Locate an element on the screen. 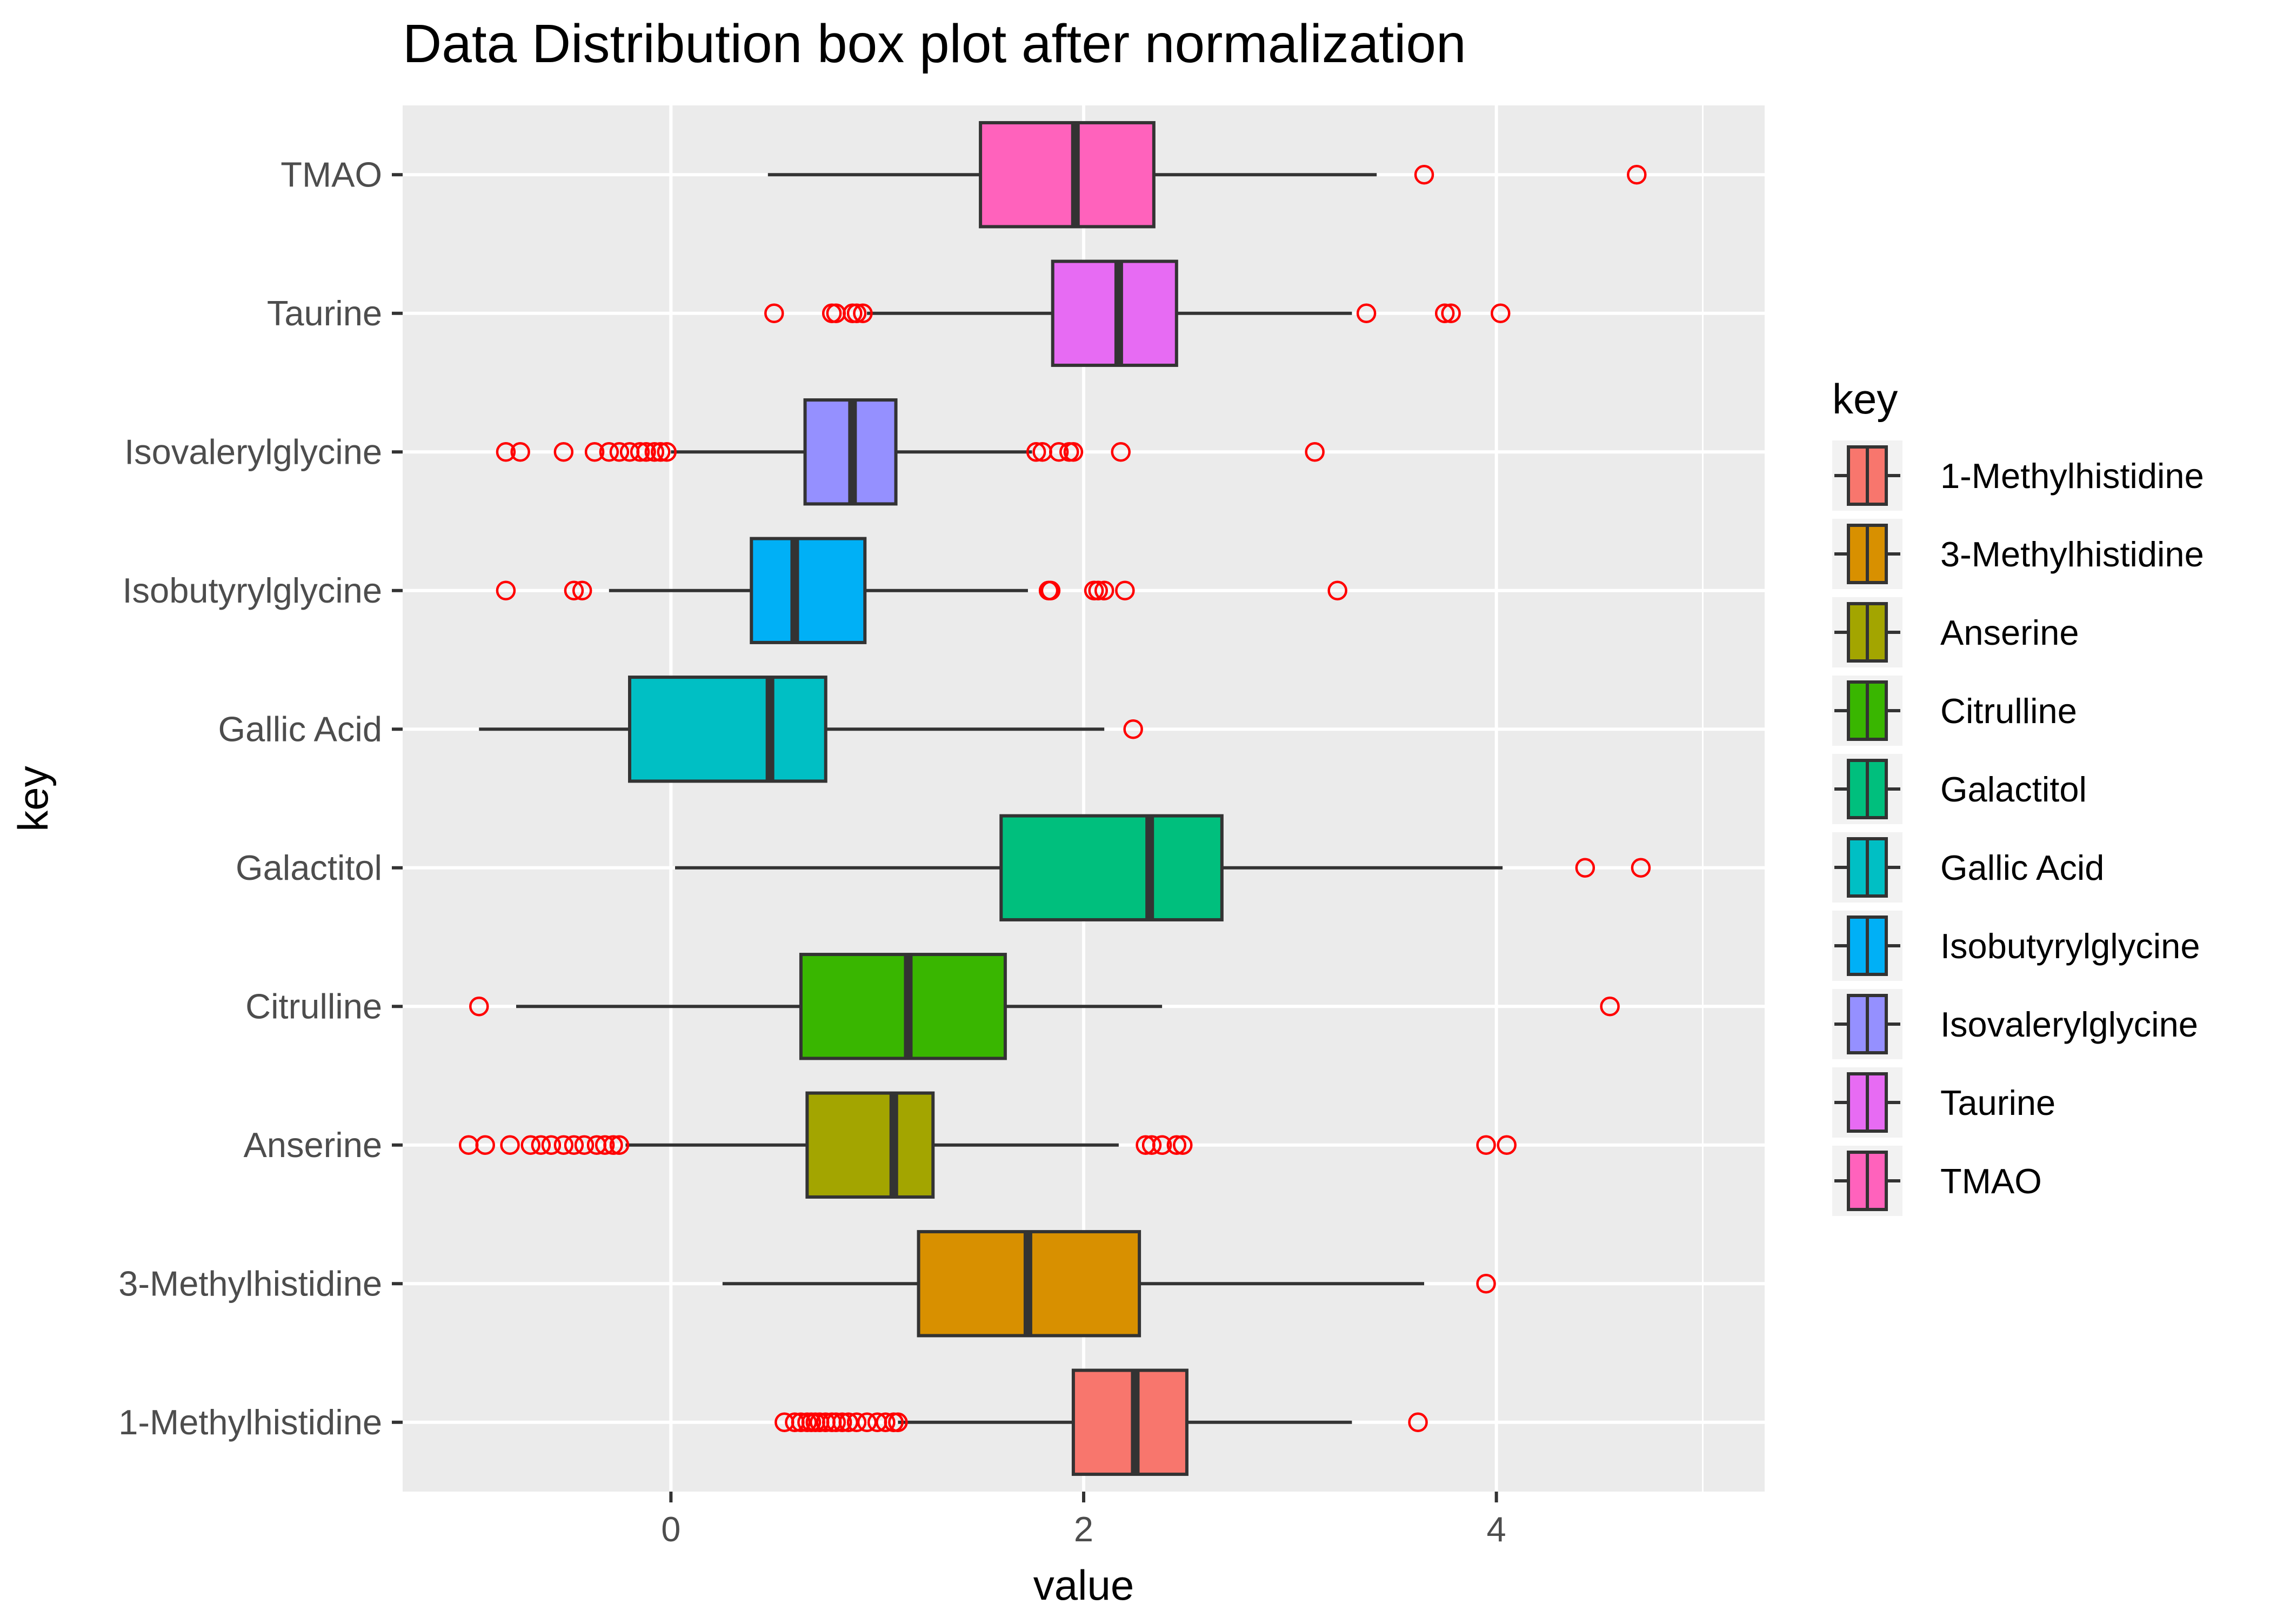 The width and height of the screenshot is (2270, 1624). x-tick-label: 0 is located at coordinates (670, 1529).